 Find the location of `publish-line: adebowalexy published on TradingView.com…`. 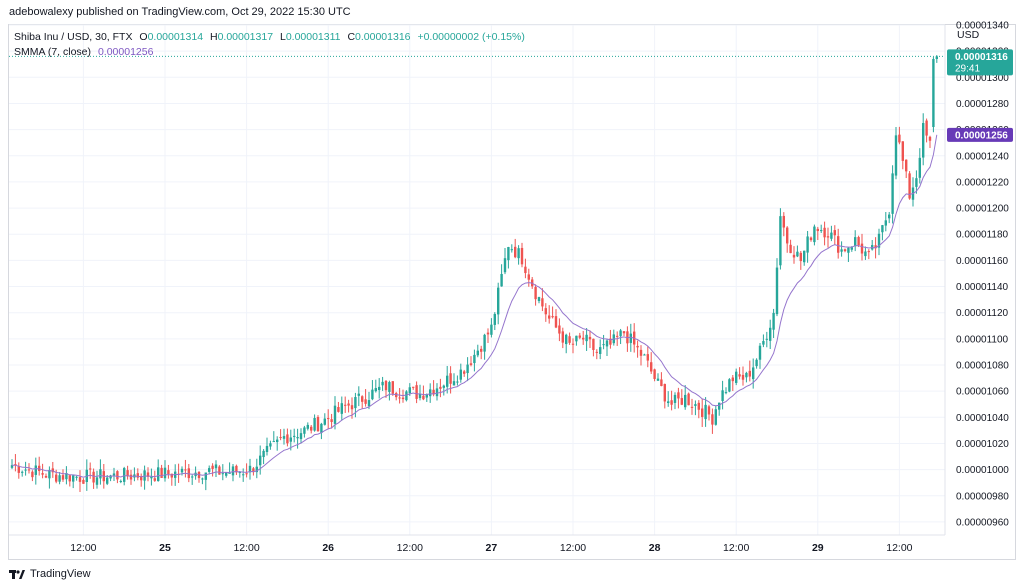

publish-line: adebowalexy published on TradingView.com… is located at coordinates (180, 12).